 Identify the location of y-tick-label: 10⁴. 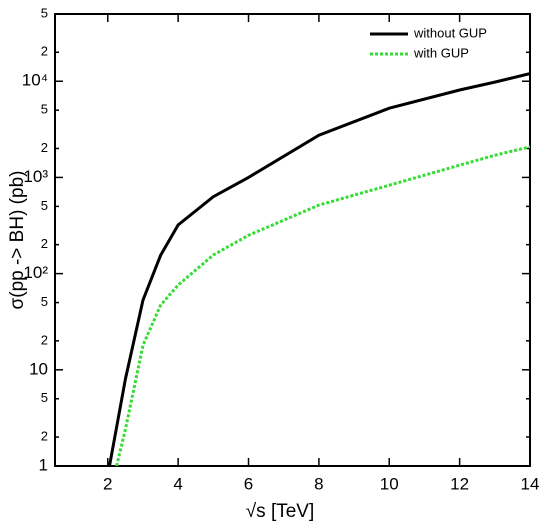
(35, 80).